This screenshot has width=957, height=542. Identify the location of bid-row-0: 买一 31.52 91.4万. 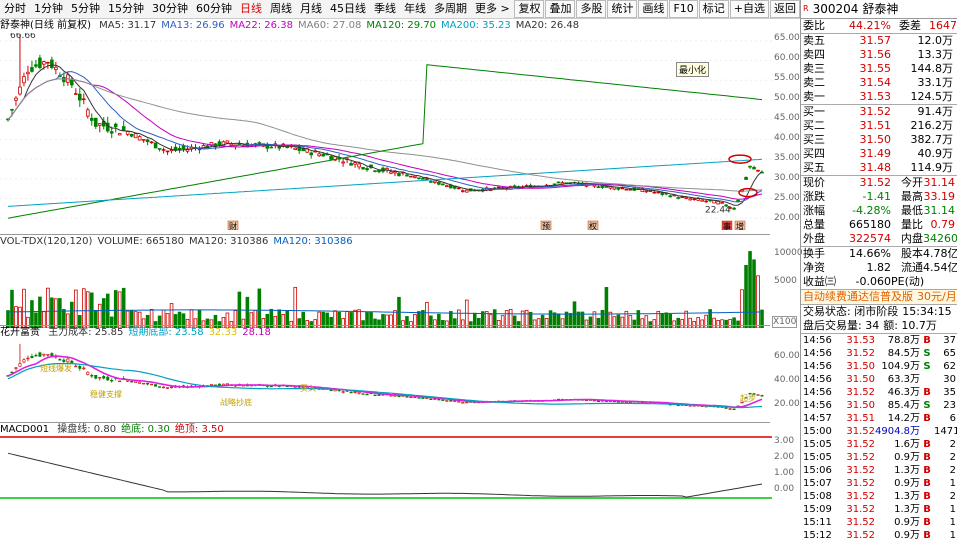
(879, 112).